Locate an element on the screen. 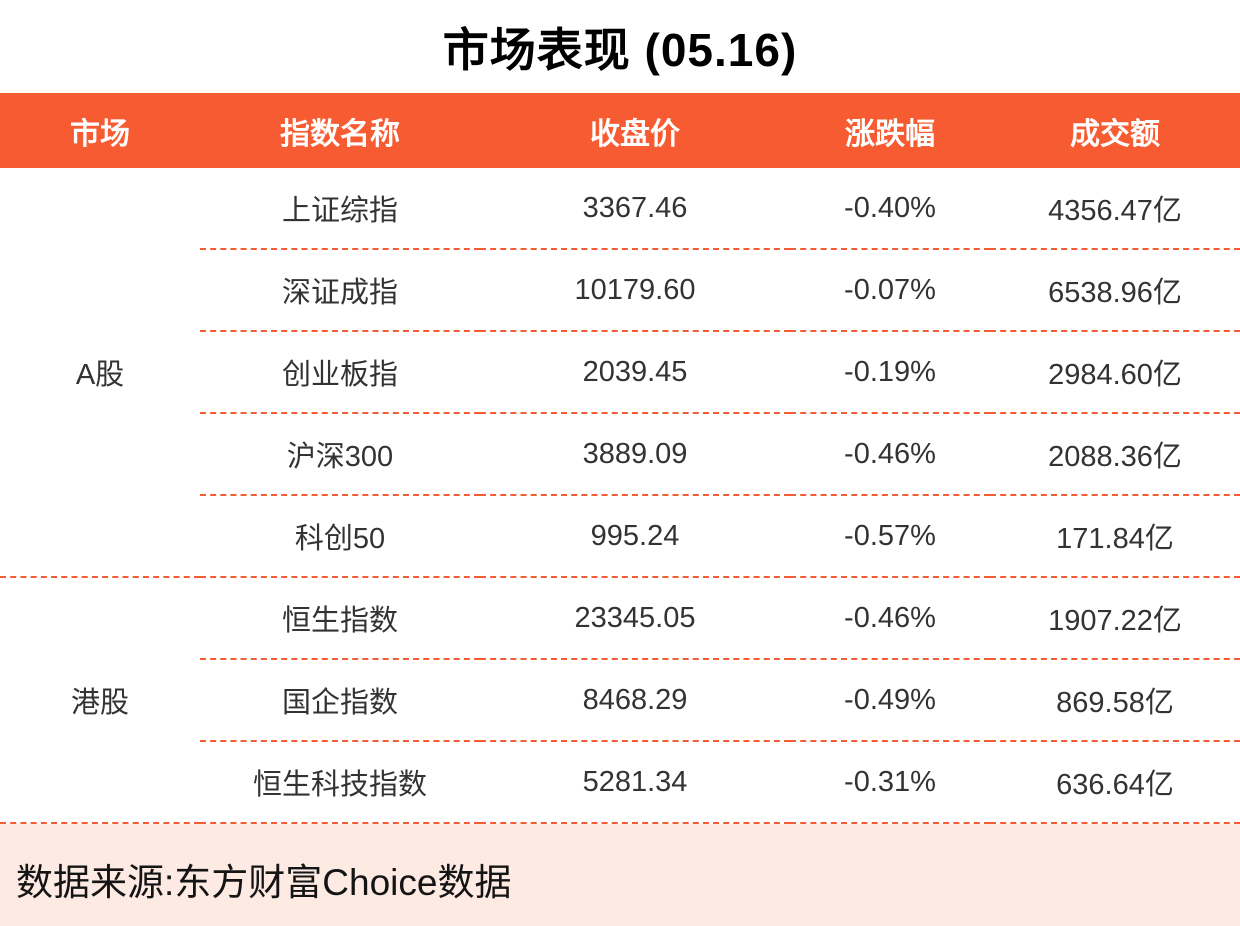 The width and height of the screenshot is (1240, 926). column-header-change: 涨跌幅 is located at coordinates (890, 130).